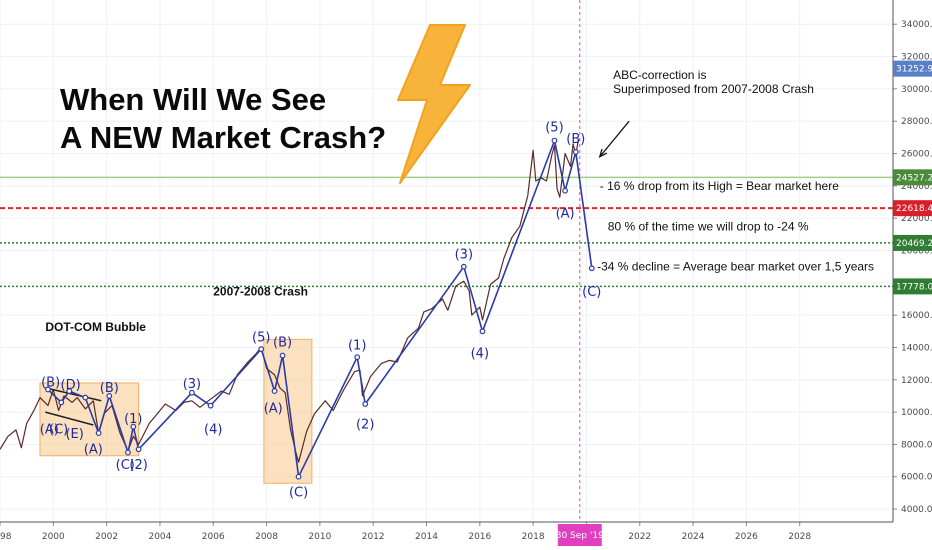  I want to click on price-level-label: 24527.27, so click(914, 178).